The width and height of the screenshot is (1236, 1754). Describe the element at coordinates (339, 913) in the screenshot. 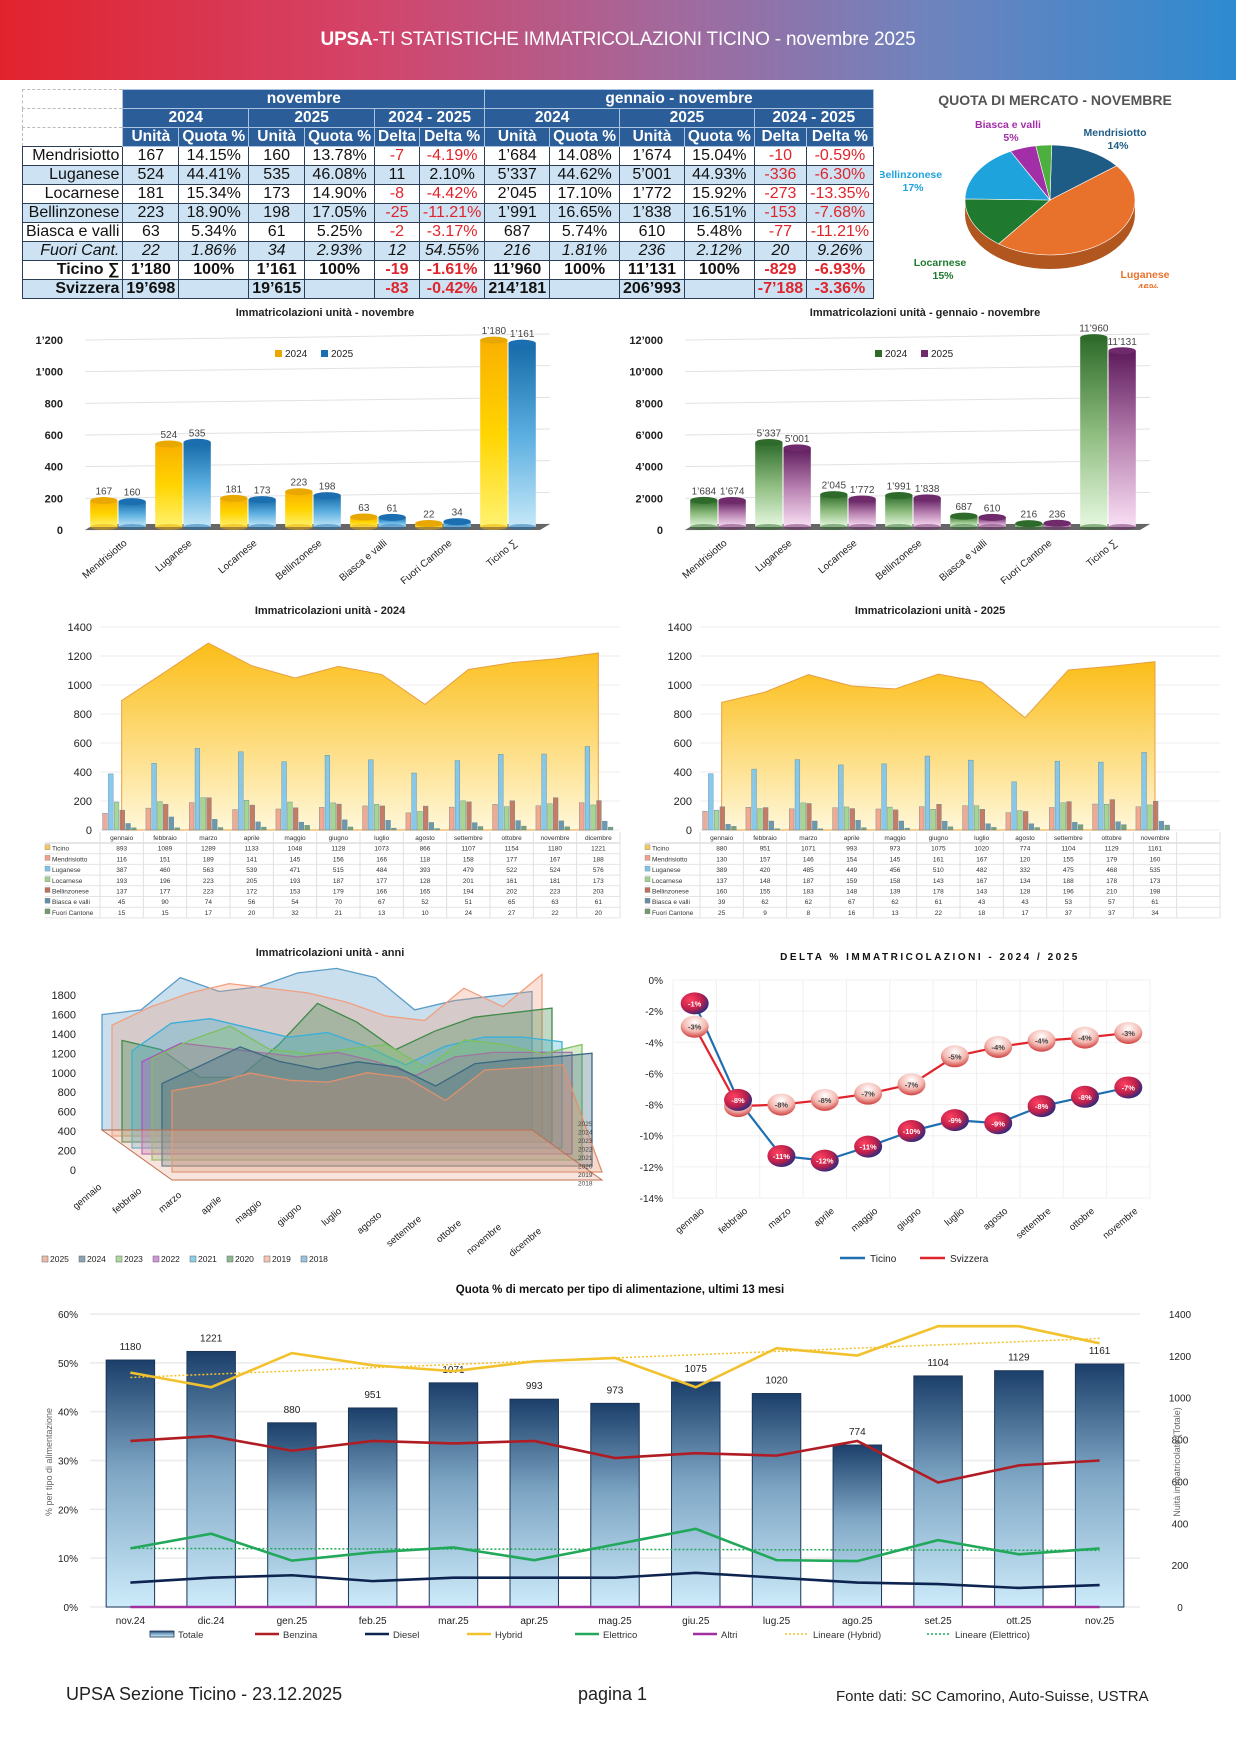

I see `table-value: 21` at that location.